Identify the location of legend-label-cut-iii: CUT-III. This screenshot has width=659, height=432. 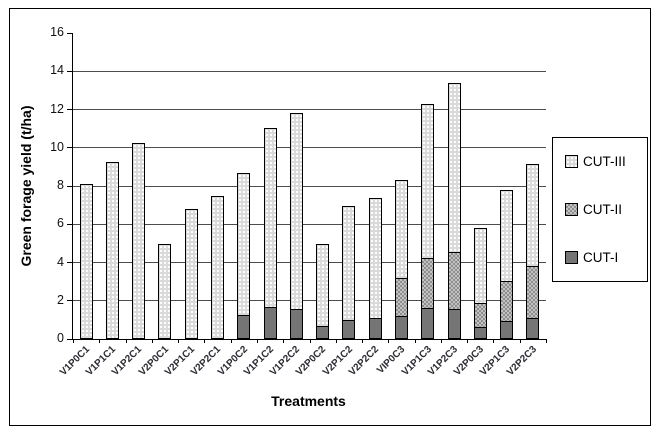
(604, 162).